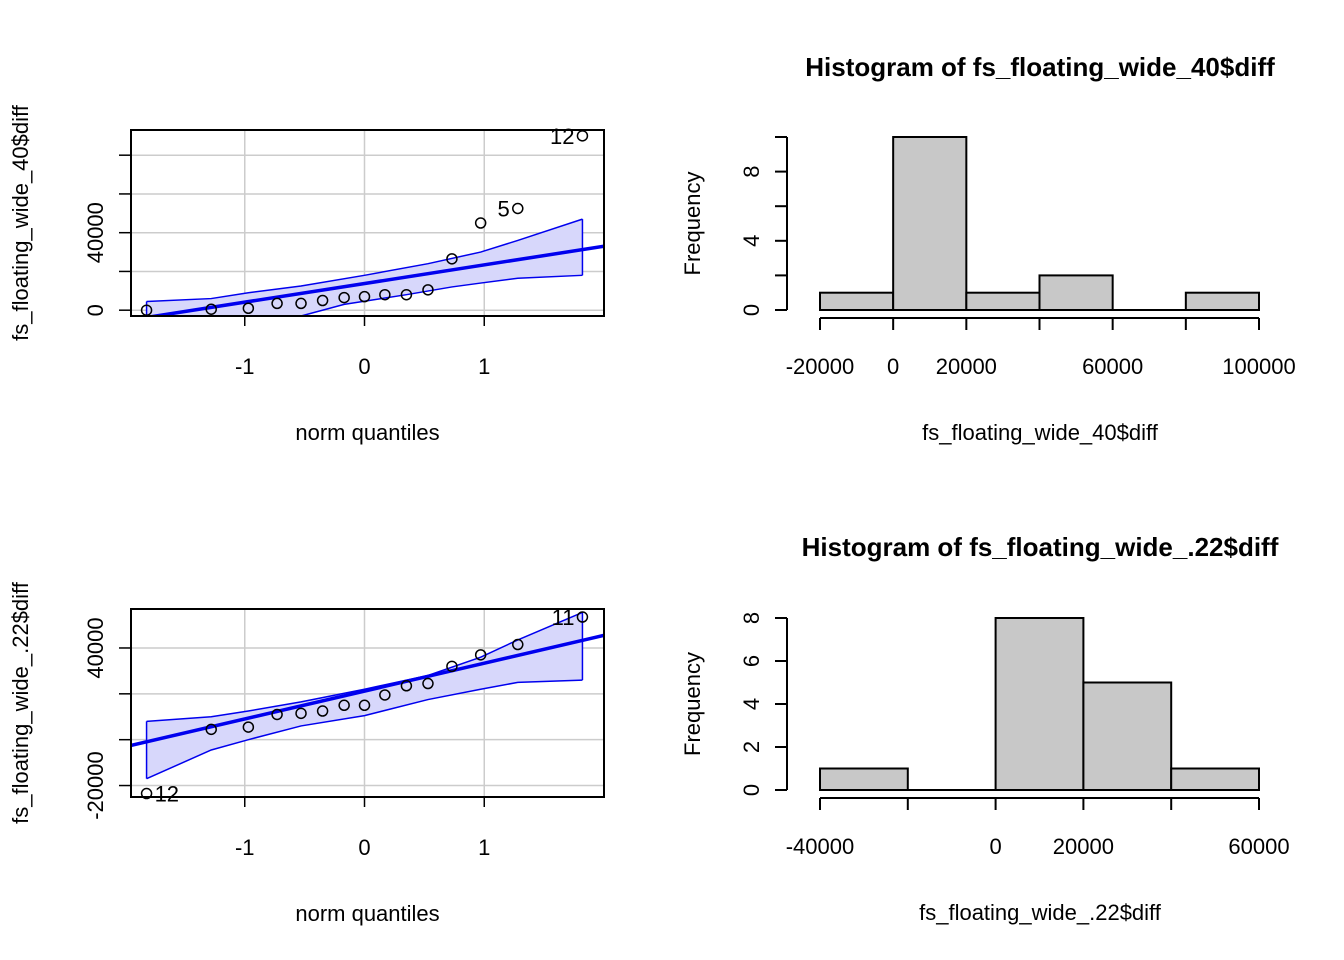 The image size is (1344, 960). What do you see at coordinates (20, 702) in the screenshot?
I see `y-axis-label: fs_floating_wide_.22$diff` at bounding box center [20, 702].